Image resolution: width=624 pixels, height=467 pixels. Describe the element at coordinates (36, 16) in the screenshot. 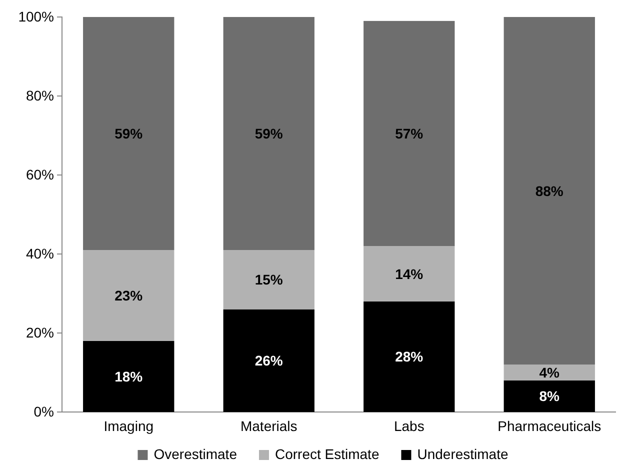

I see `y-tick-label: 100%` at that location.